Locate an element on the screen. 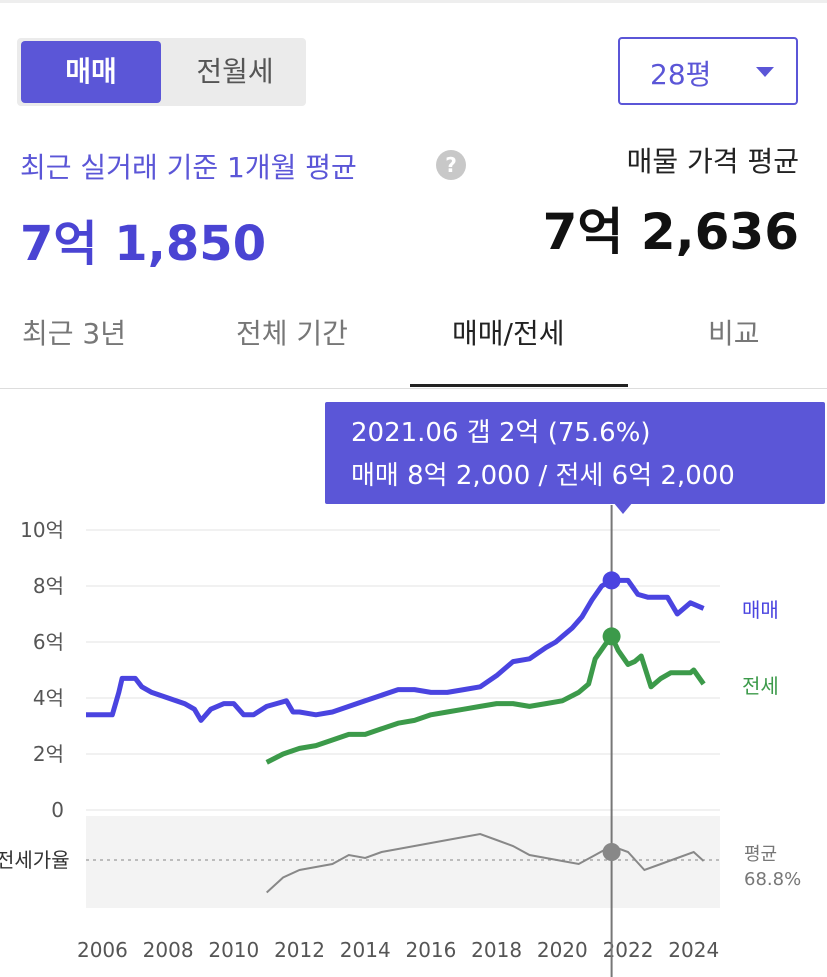 The image size is (827, 977). rent-tab-button: 전월세 is located at coordinates (235, 71).